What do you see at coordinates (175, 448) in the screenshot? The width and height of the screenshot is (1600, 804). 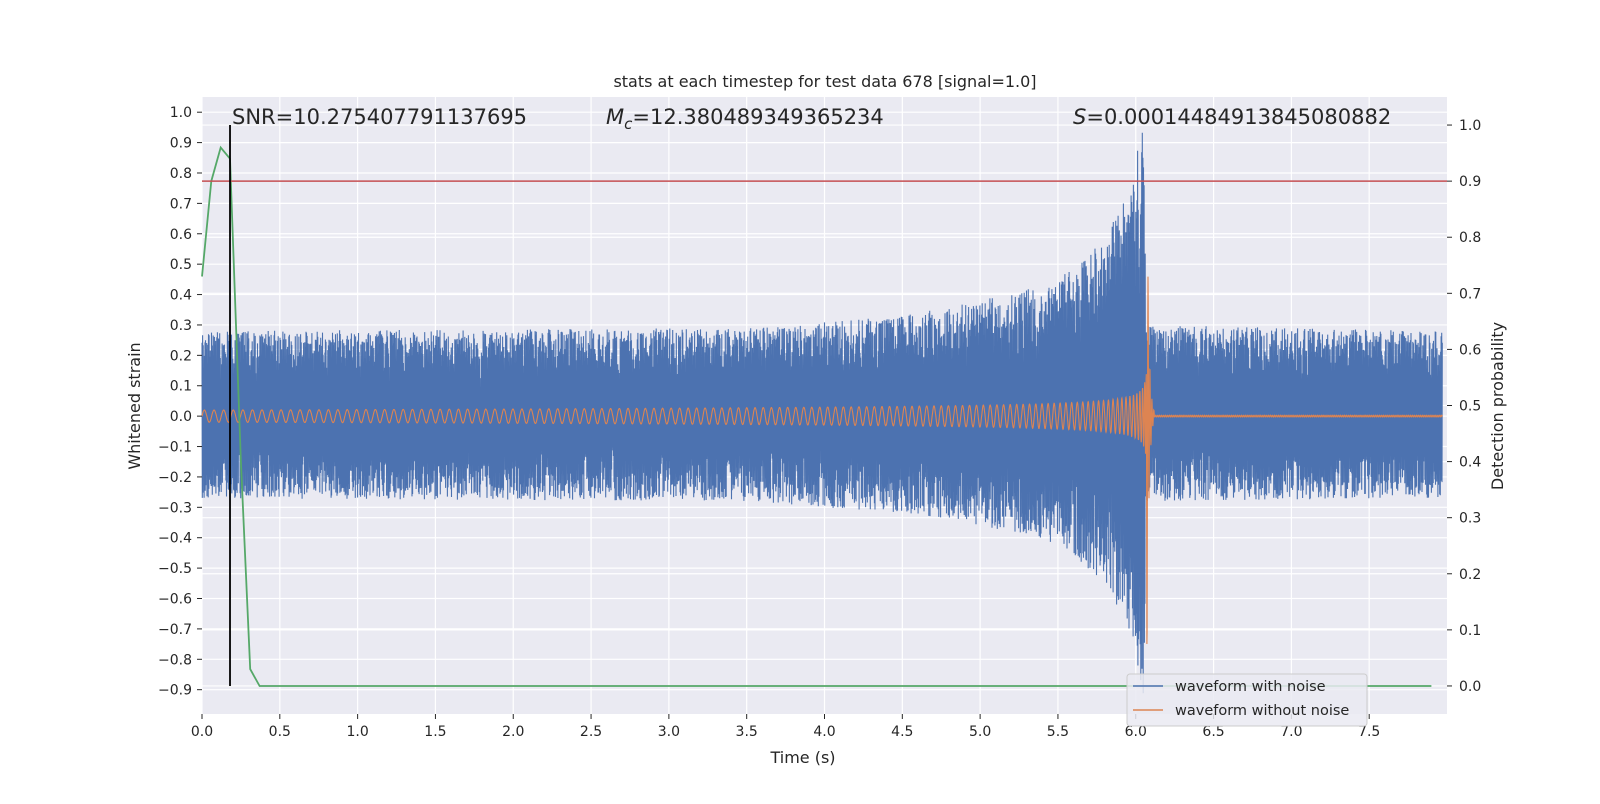 I see `y-tick-label: −0.1` at bounding box center [175, 448].